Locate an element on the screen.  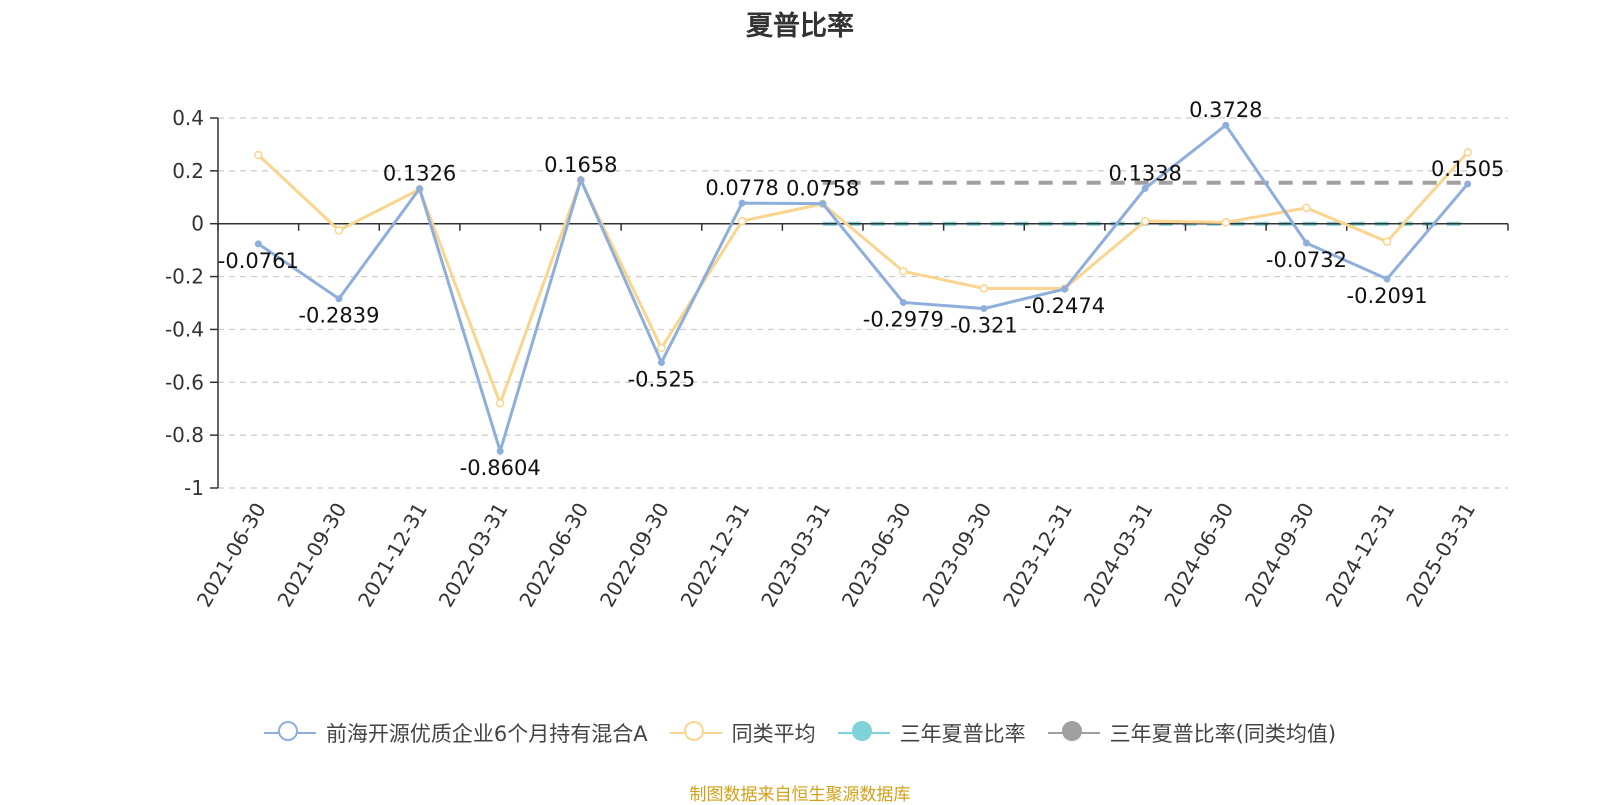
x-tick-label: 2024-03-31 is located at coordinates (1118, 555).